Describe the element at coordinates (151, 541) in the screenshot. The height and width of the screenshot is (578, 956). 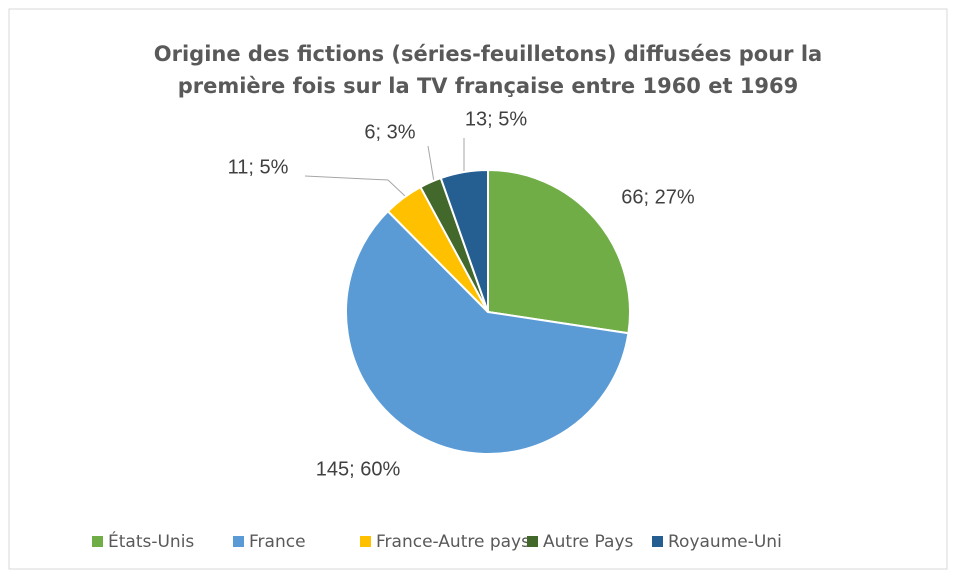
I see `legend-label: États-Unis` at that location.